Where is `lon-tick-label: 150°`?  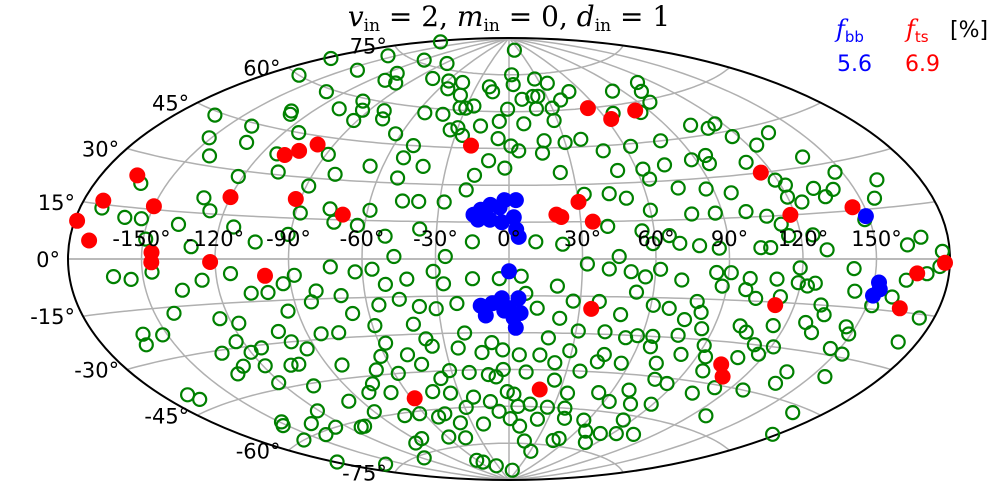
lon-tick-label: 150° is located at coordinates (876, 239).